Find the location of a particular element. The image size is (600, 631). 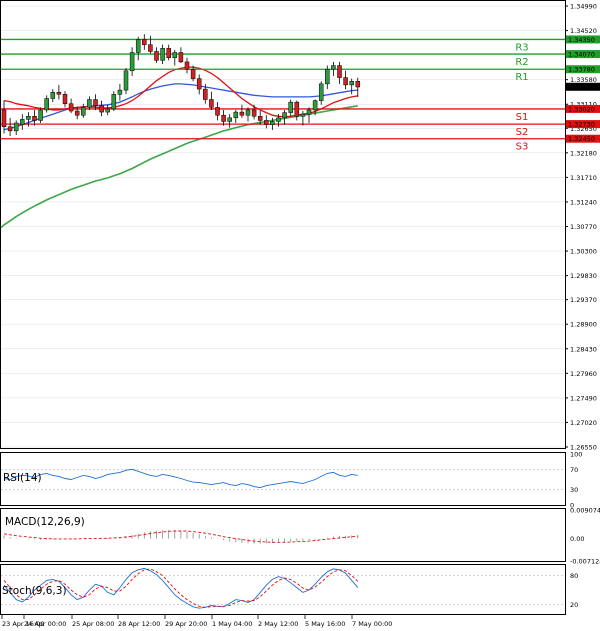

macd-panel-frame is located at coordinates (283, 535).